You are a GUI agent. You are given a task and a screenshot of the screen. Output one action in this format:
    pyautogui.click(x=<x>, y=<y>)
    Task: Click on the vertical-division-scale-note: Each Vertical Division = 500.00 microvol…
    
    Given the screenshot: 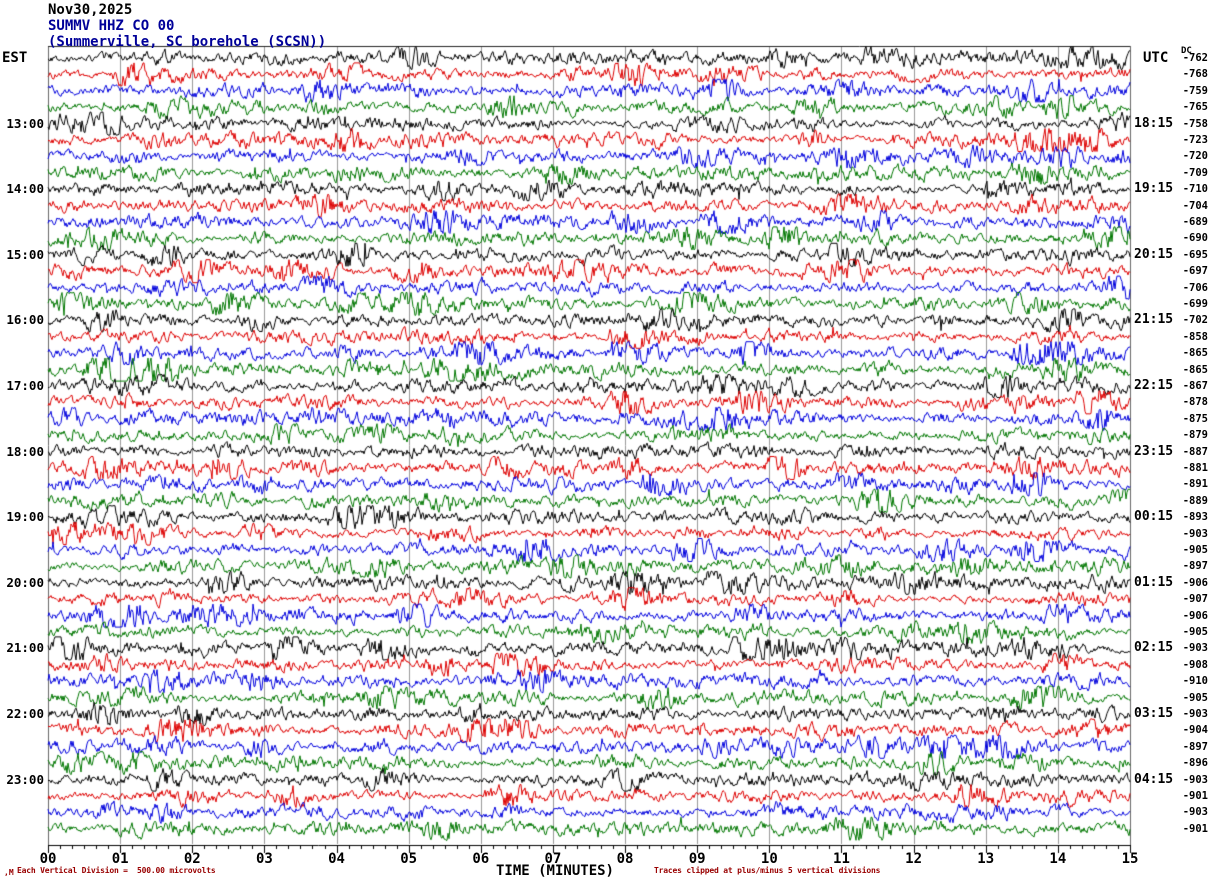 What is the action you would take?
    pyautogui.click(x=116, y=870)
    